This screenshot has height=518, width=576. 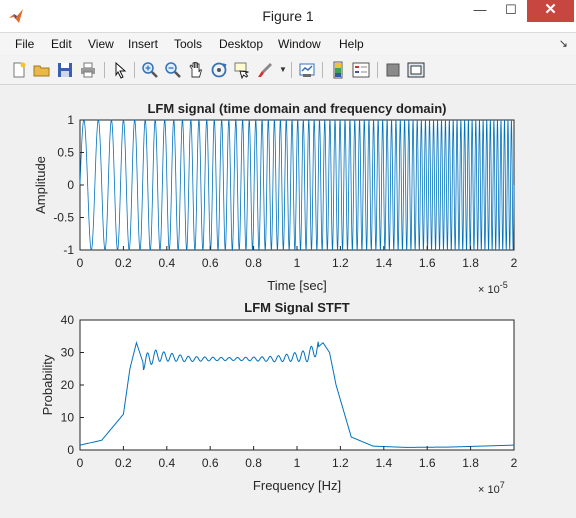 What do you see at coordinates (101, 44) in the screenshot?
I see `menu-view: View` at bounding box center [101, 44].